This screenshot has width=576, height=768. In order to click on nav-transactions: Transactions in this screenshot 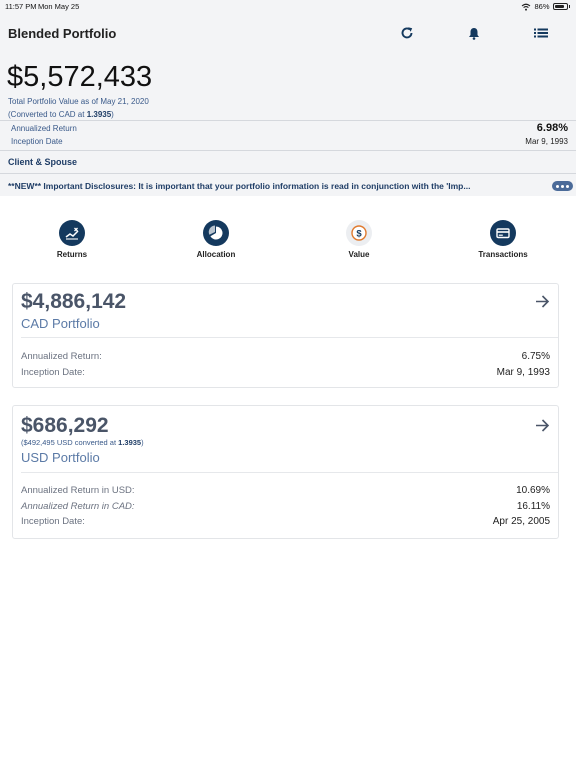, I will do `click(503, 239)`.